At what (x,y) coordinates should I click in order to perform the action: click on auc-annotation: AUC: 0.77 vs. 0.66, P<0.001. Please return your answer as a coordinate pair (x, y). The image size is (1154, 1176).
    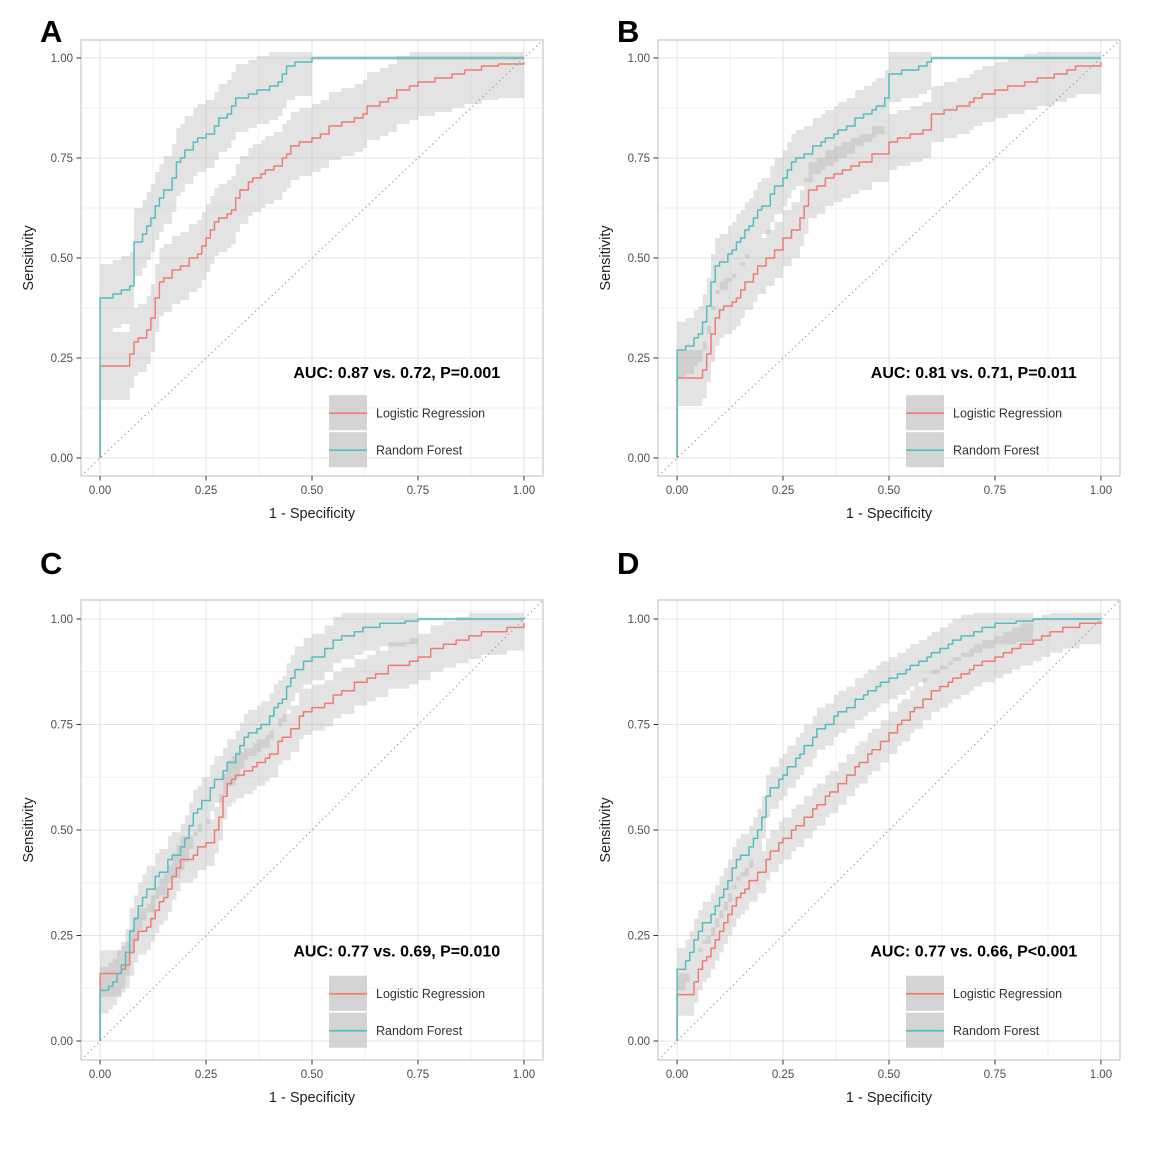
    Looking at the image, I should click on (973, 952).